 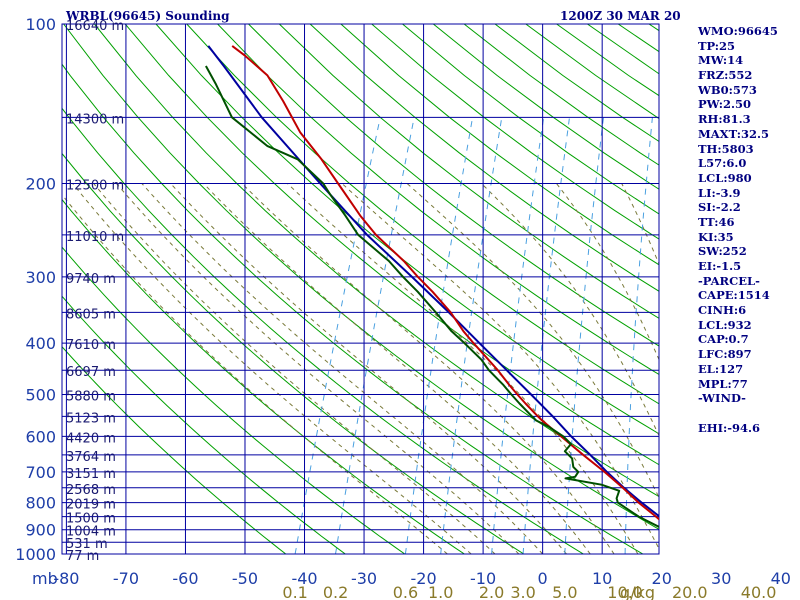 I want to click on index-item: L57:6.0, so click(x=722, y=163).